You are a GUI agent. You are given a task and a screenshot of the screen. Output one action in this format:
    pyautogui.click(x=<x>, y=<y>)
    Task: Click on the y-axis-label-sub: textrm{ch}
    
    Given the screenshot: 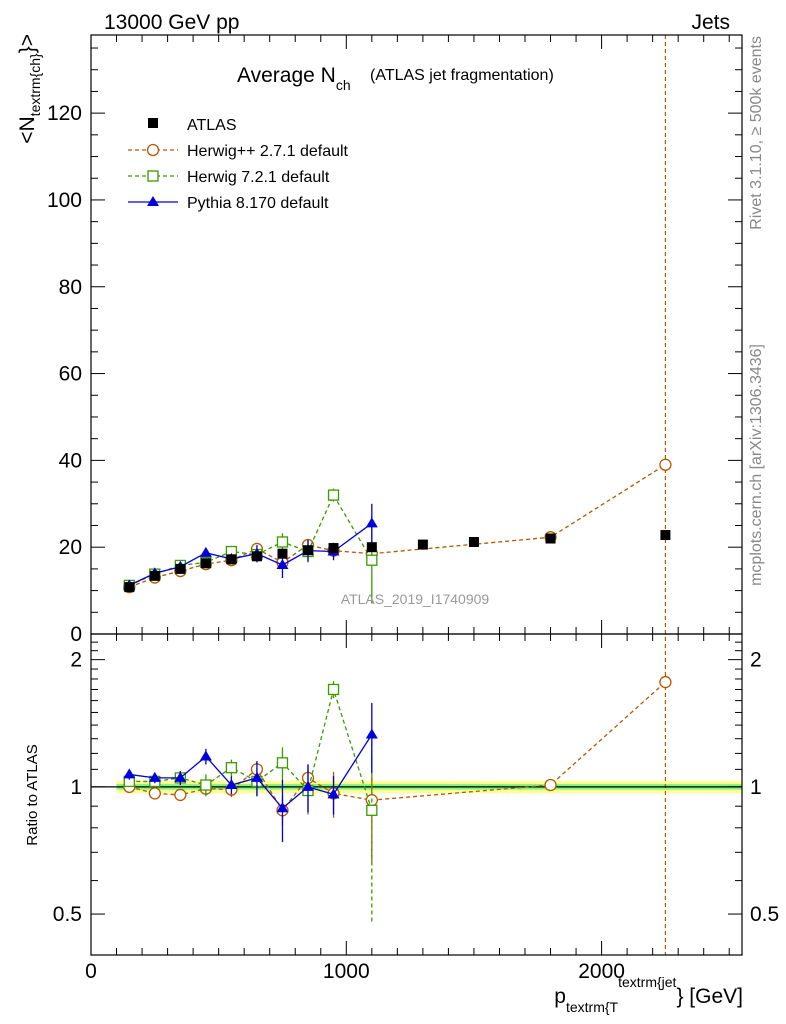 What is the action you would take?
    pyautogui.click(x=35, y=84)
    